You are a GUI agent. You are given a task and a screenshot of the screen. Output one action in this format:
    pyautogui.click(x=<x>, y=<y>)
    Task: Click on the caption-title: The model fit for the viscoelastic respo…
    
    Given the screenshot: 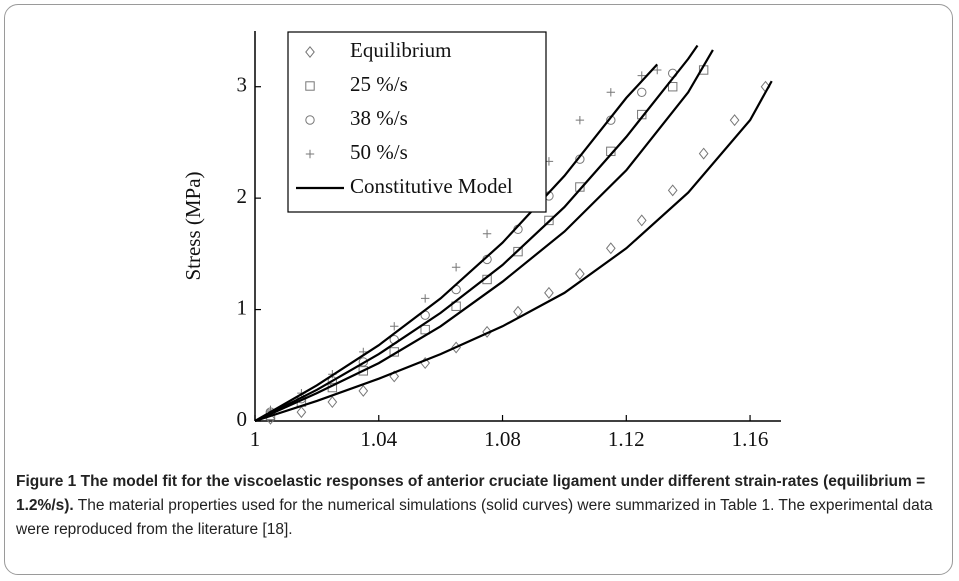 What is the action you would take?
    pyautogui.click(x=471, y=493)
    